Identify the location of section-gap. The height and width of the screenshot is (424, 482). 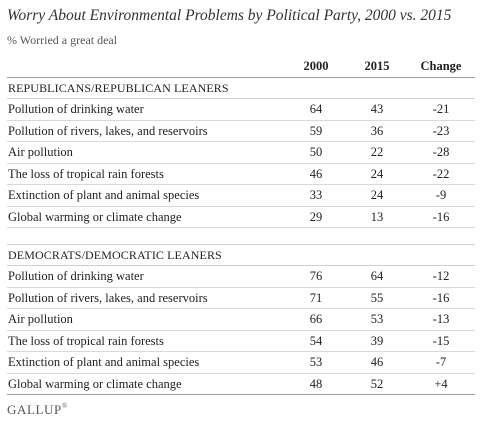
(241, 236).